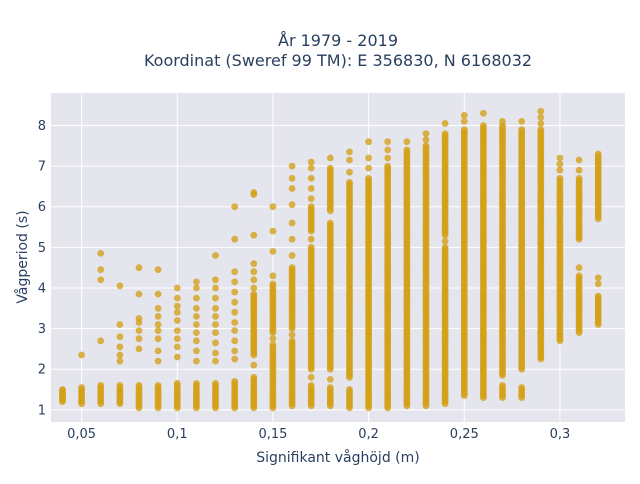 Image resolution: width=640 pixels, height=484 pixels. Describe the element at coordinates (272, 434) in the screenshot. I see `x-tick-label: 0,15` at that location.